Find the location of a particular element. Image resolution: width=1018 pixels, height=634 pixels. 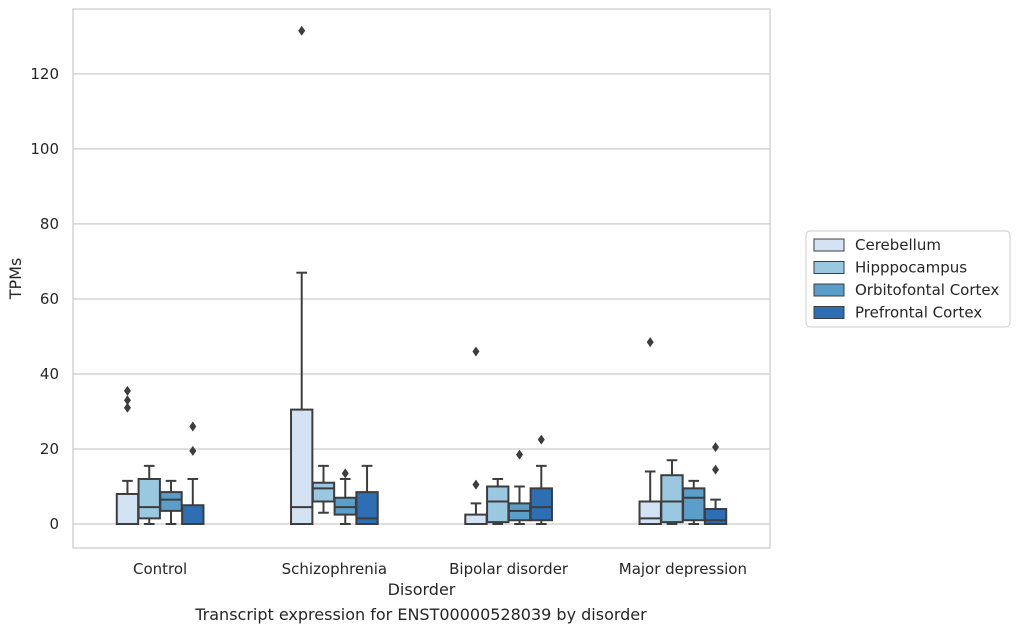

y-tick-label: 120 is located at coordinates (44, 74).